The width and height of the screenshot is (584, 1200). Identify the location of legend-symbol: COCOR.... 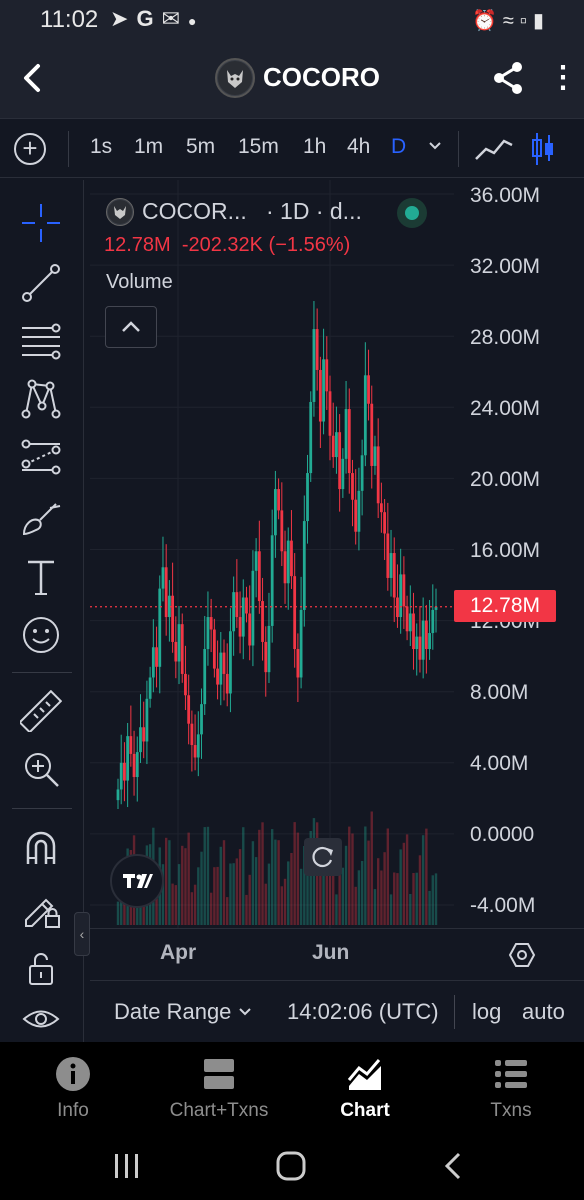
(194, 211).